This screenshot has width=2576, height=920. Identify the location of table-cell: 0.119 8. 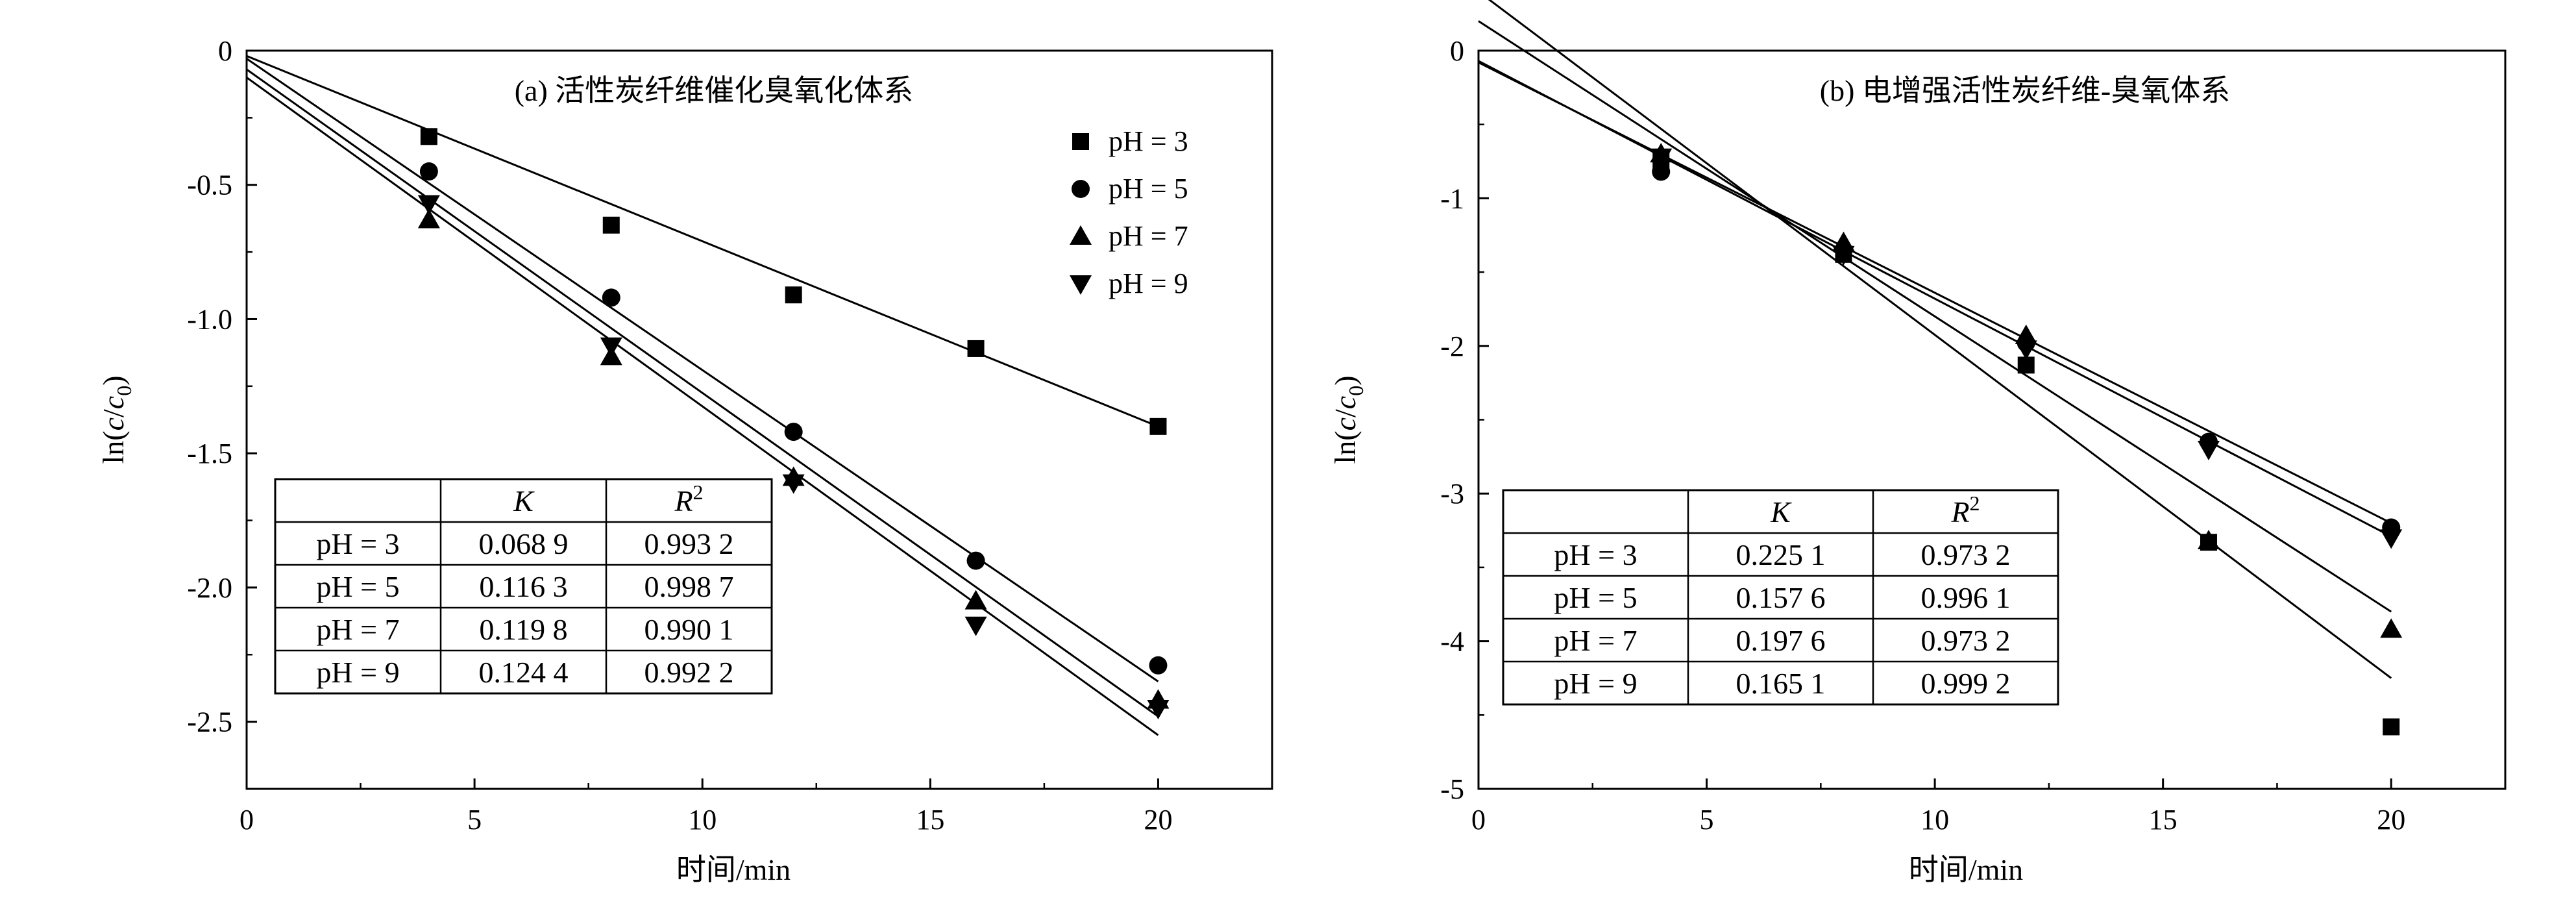
(523, 629).